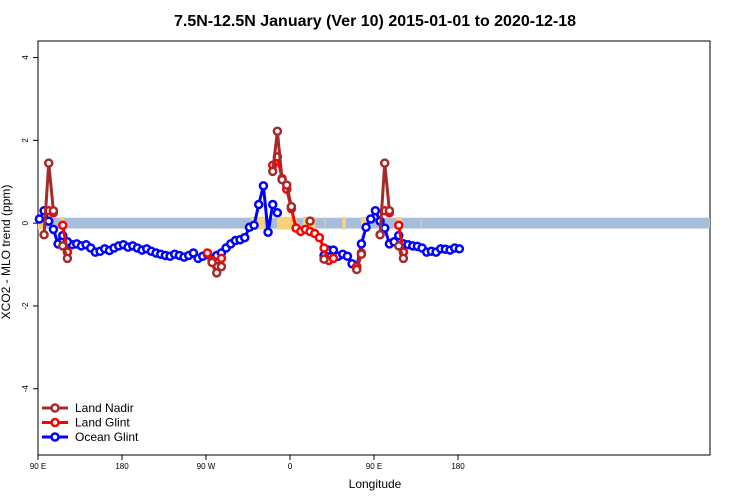 This screenshot has width=750, height=500. I want to click on y-tick-label: 2, so click(25, 140).